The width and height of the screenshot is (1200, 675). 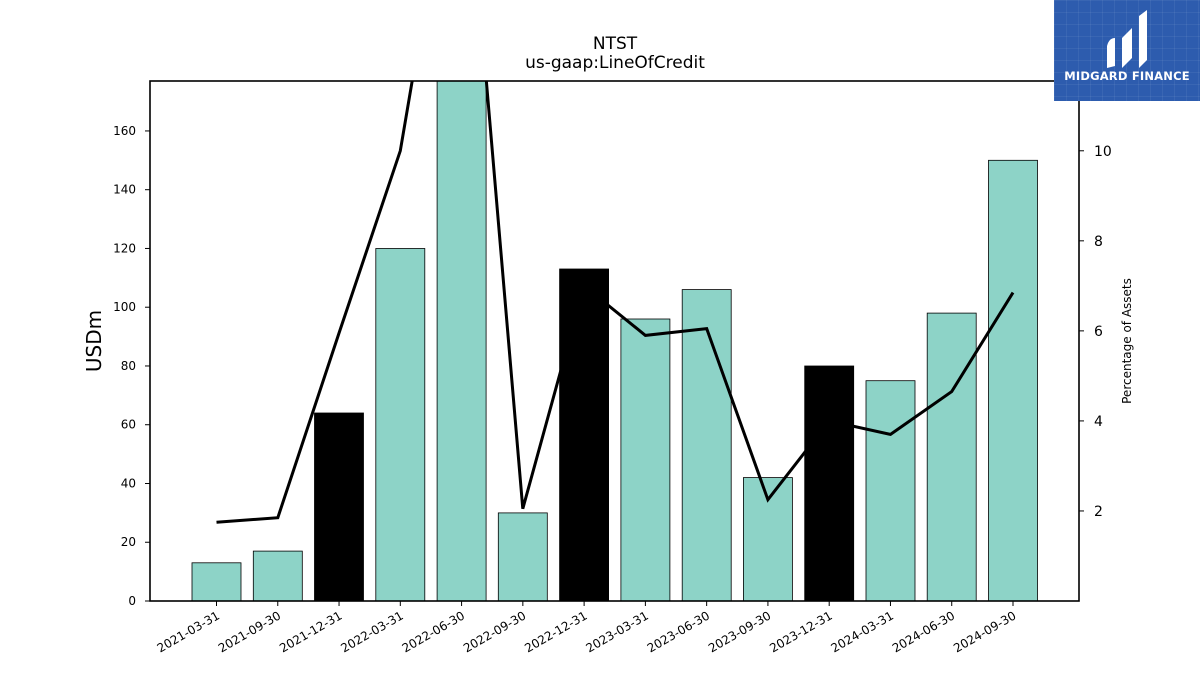 What do you see at coordinates (1127, 76) in the screenshot?
I see `logo-text: MIDGARD FINANCE` at bounding box center [1127, 76].